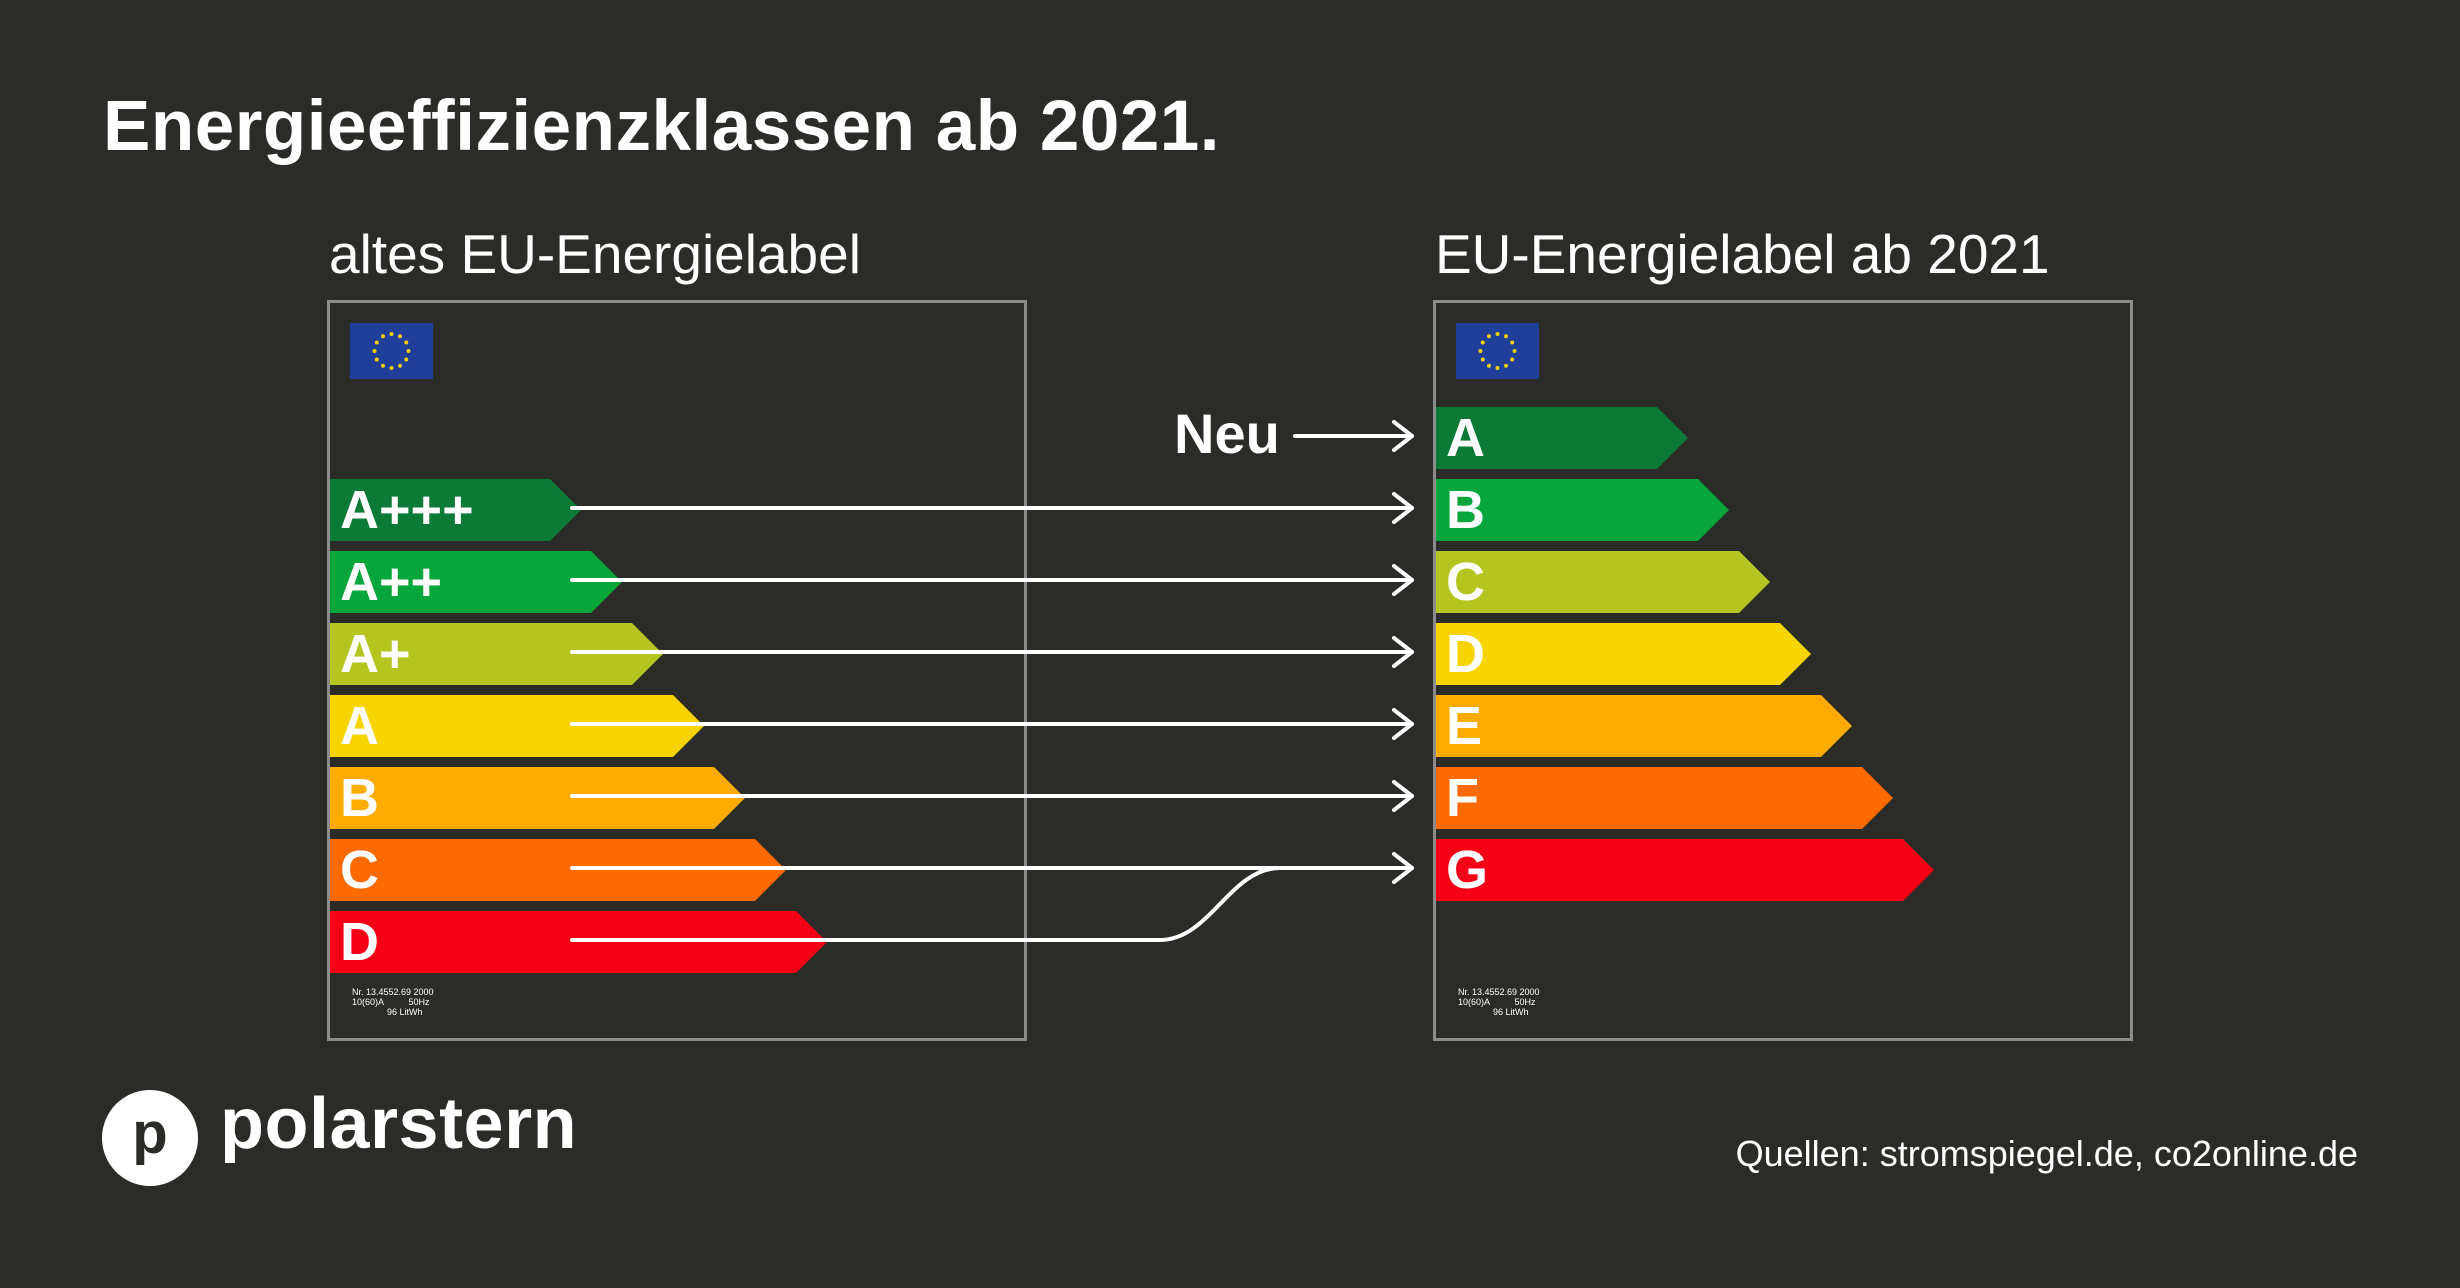 The height and width of the screenshot is (1288, 2460). I want to click on new-class-bar: A, so click(1562, 438).